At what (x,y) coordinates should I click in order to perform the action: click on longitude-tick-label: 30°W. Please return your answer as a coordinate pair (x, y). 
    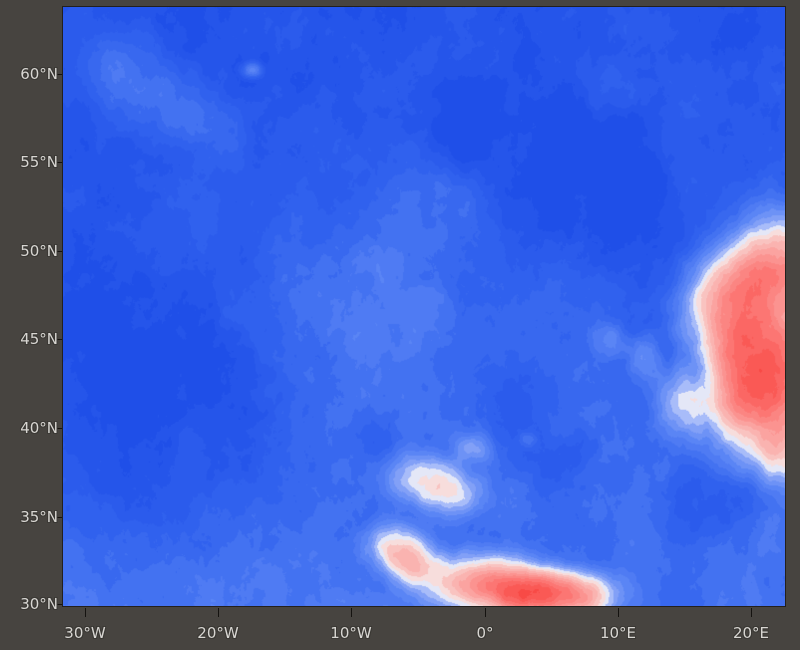
    Looking at the image, I should click on (85, 633).